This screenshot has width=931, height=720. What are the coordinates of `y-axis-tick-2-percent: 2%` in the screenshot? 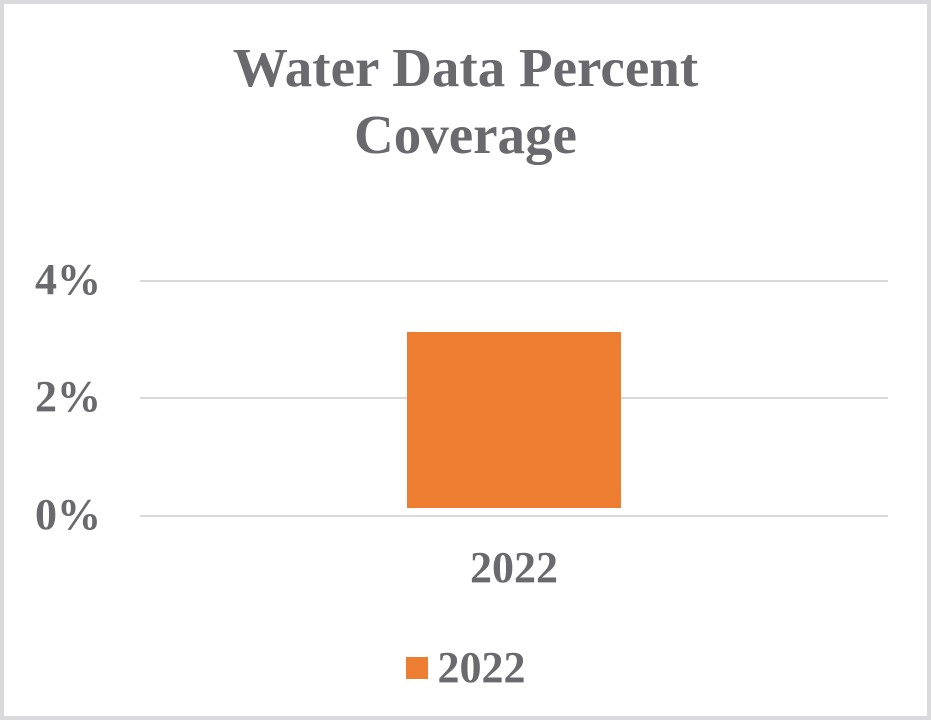 It's located at (68, 396).